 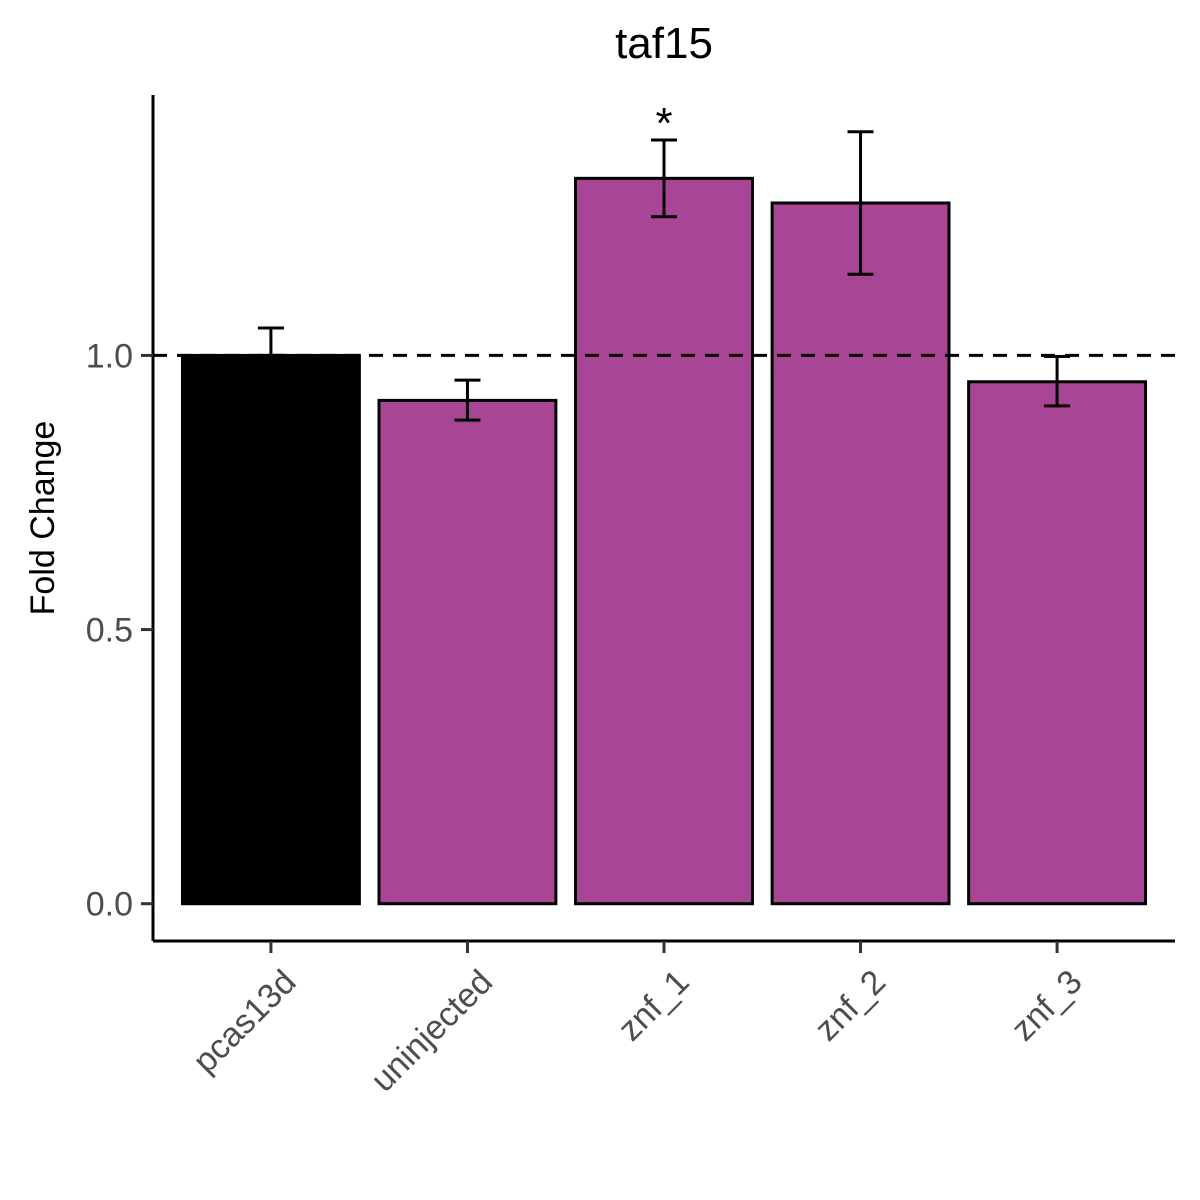 What do you see at coordinates (270, 629) in the screenshot?
I see `bar-pcas13d` at bounding box center [270, 629].